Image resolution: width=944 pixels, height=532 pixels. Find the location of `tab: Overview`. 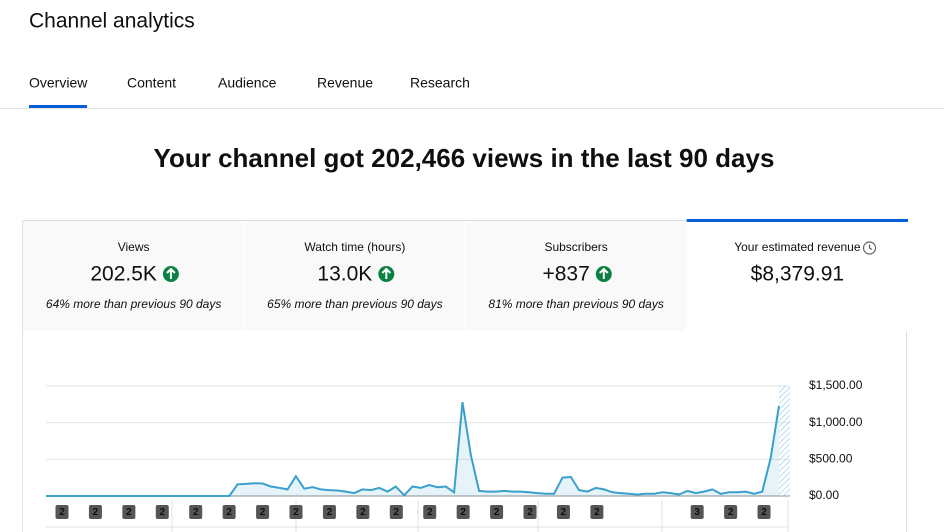

tab: Overview is located at coordinates (58, 83).